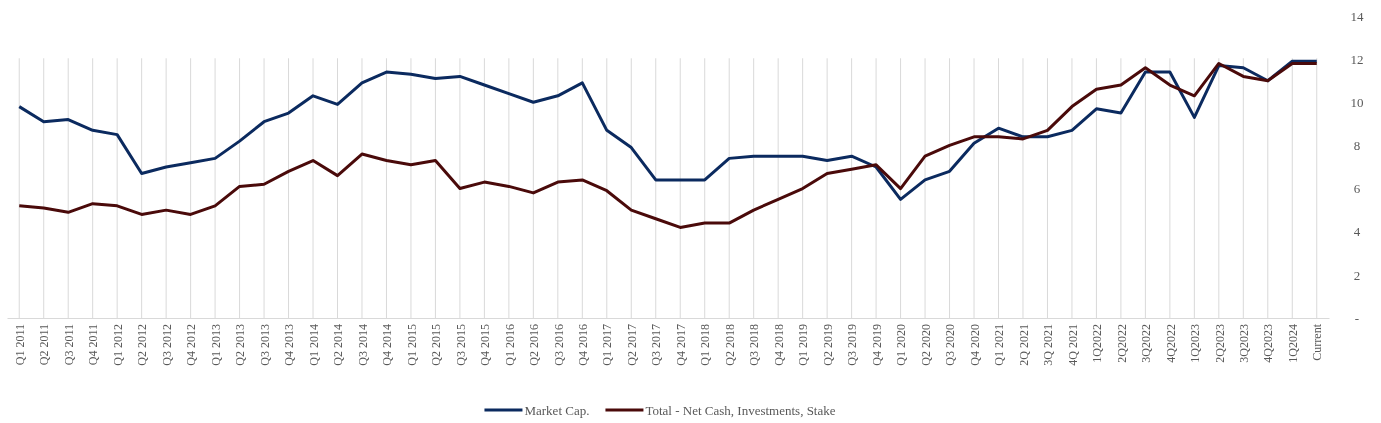 This screenshot has height=423, width=1381. I want to click on x-tick-label: 1Q2023, so click(1195, 343).